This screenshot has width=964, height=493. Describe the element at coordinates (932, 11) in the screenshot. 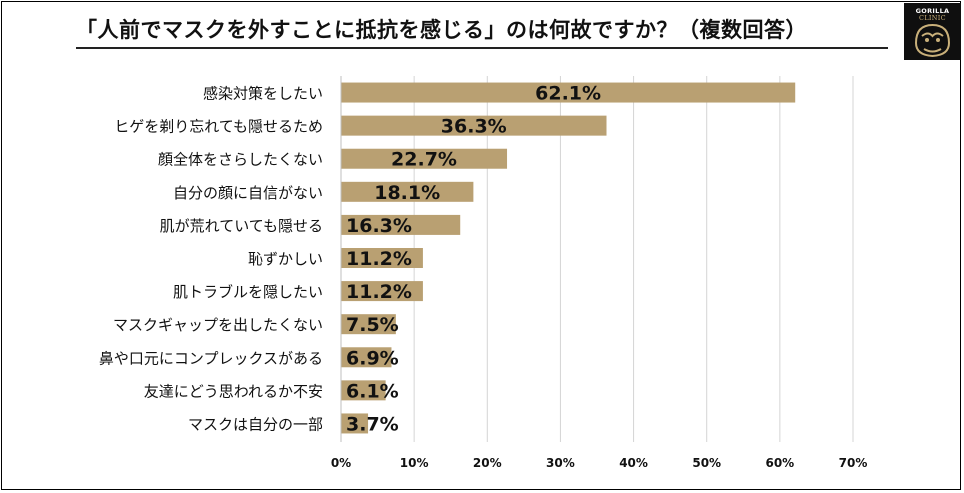

I see `logo-line1: GORILLA` at that location.